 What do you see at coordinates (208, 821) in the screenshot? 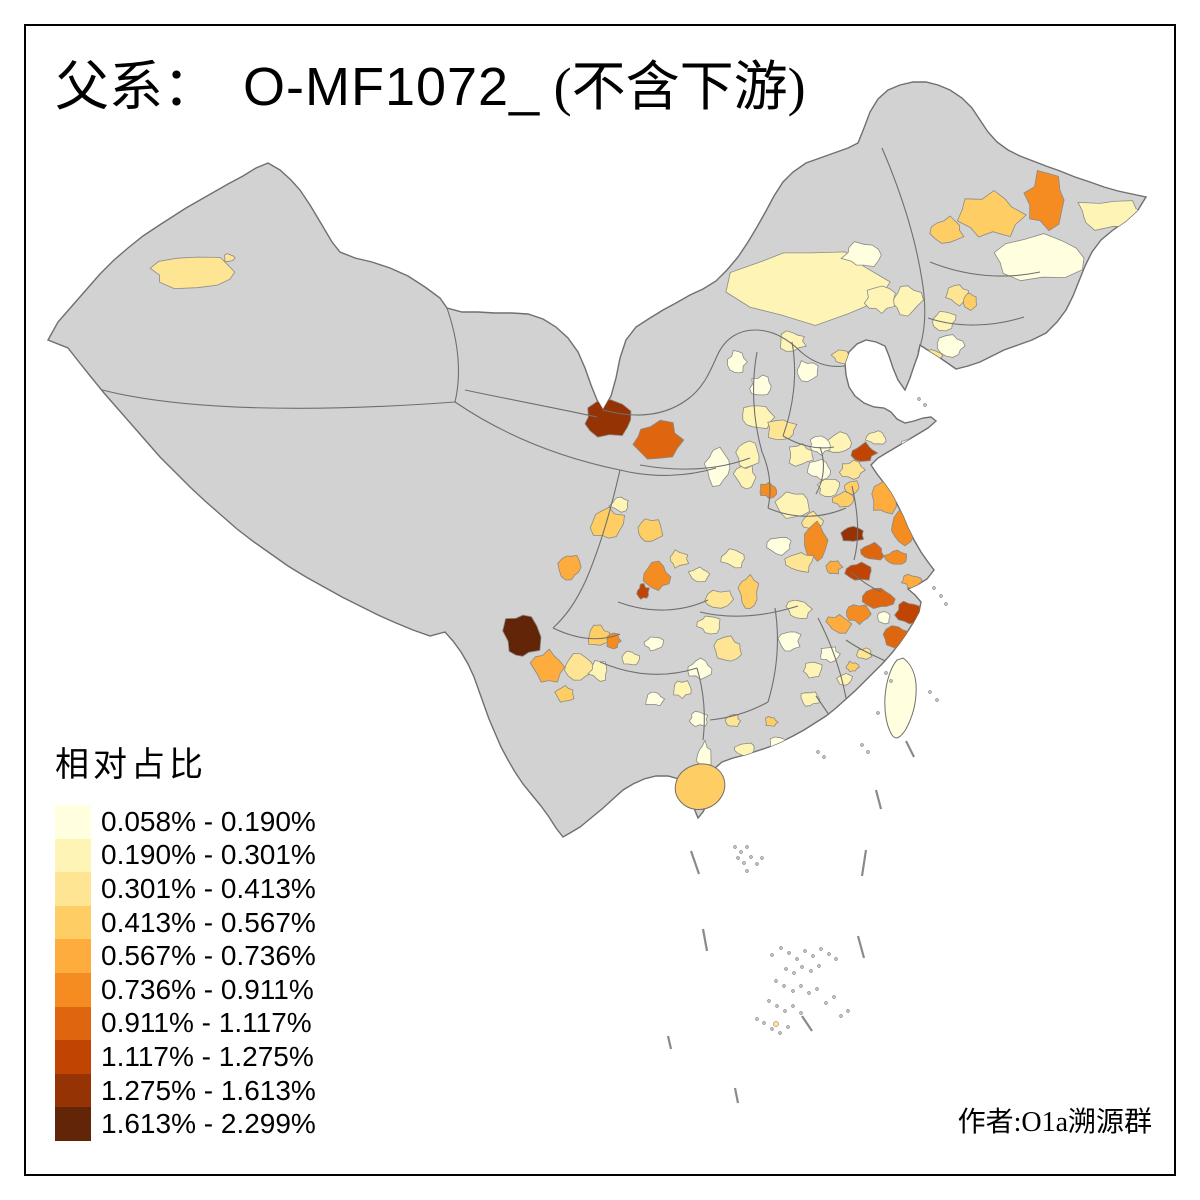
I see `legend-range-label: 0.058% - 0.190%` at bounding box center [208, 821].